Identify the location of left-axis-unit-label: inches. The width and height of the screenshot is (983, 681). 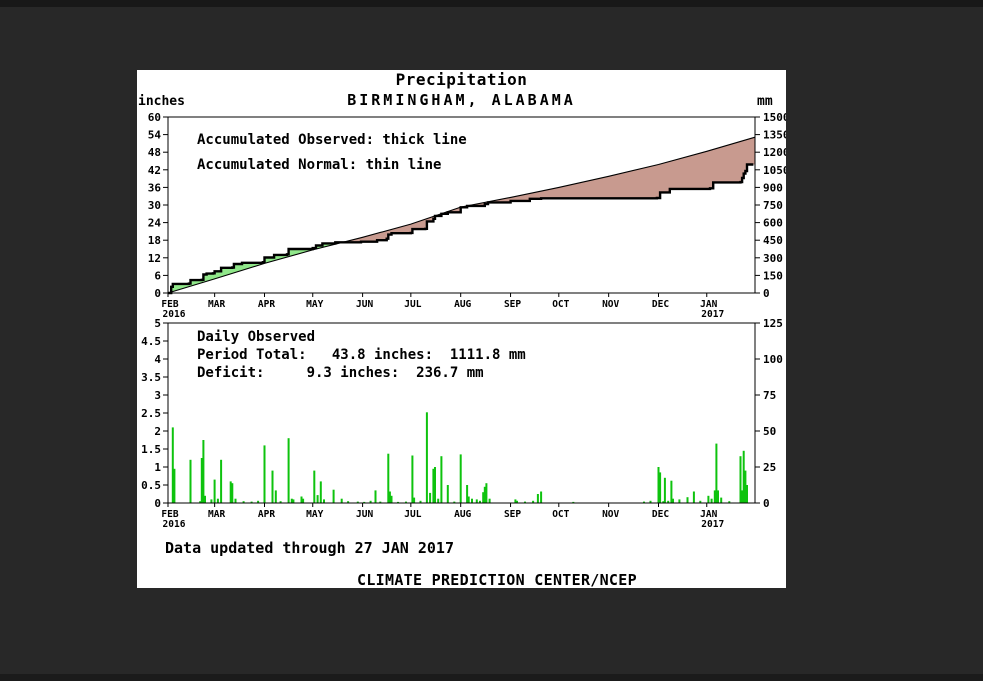
(161, 101).